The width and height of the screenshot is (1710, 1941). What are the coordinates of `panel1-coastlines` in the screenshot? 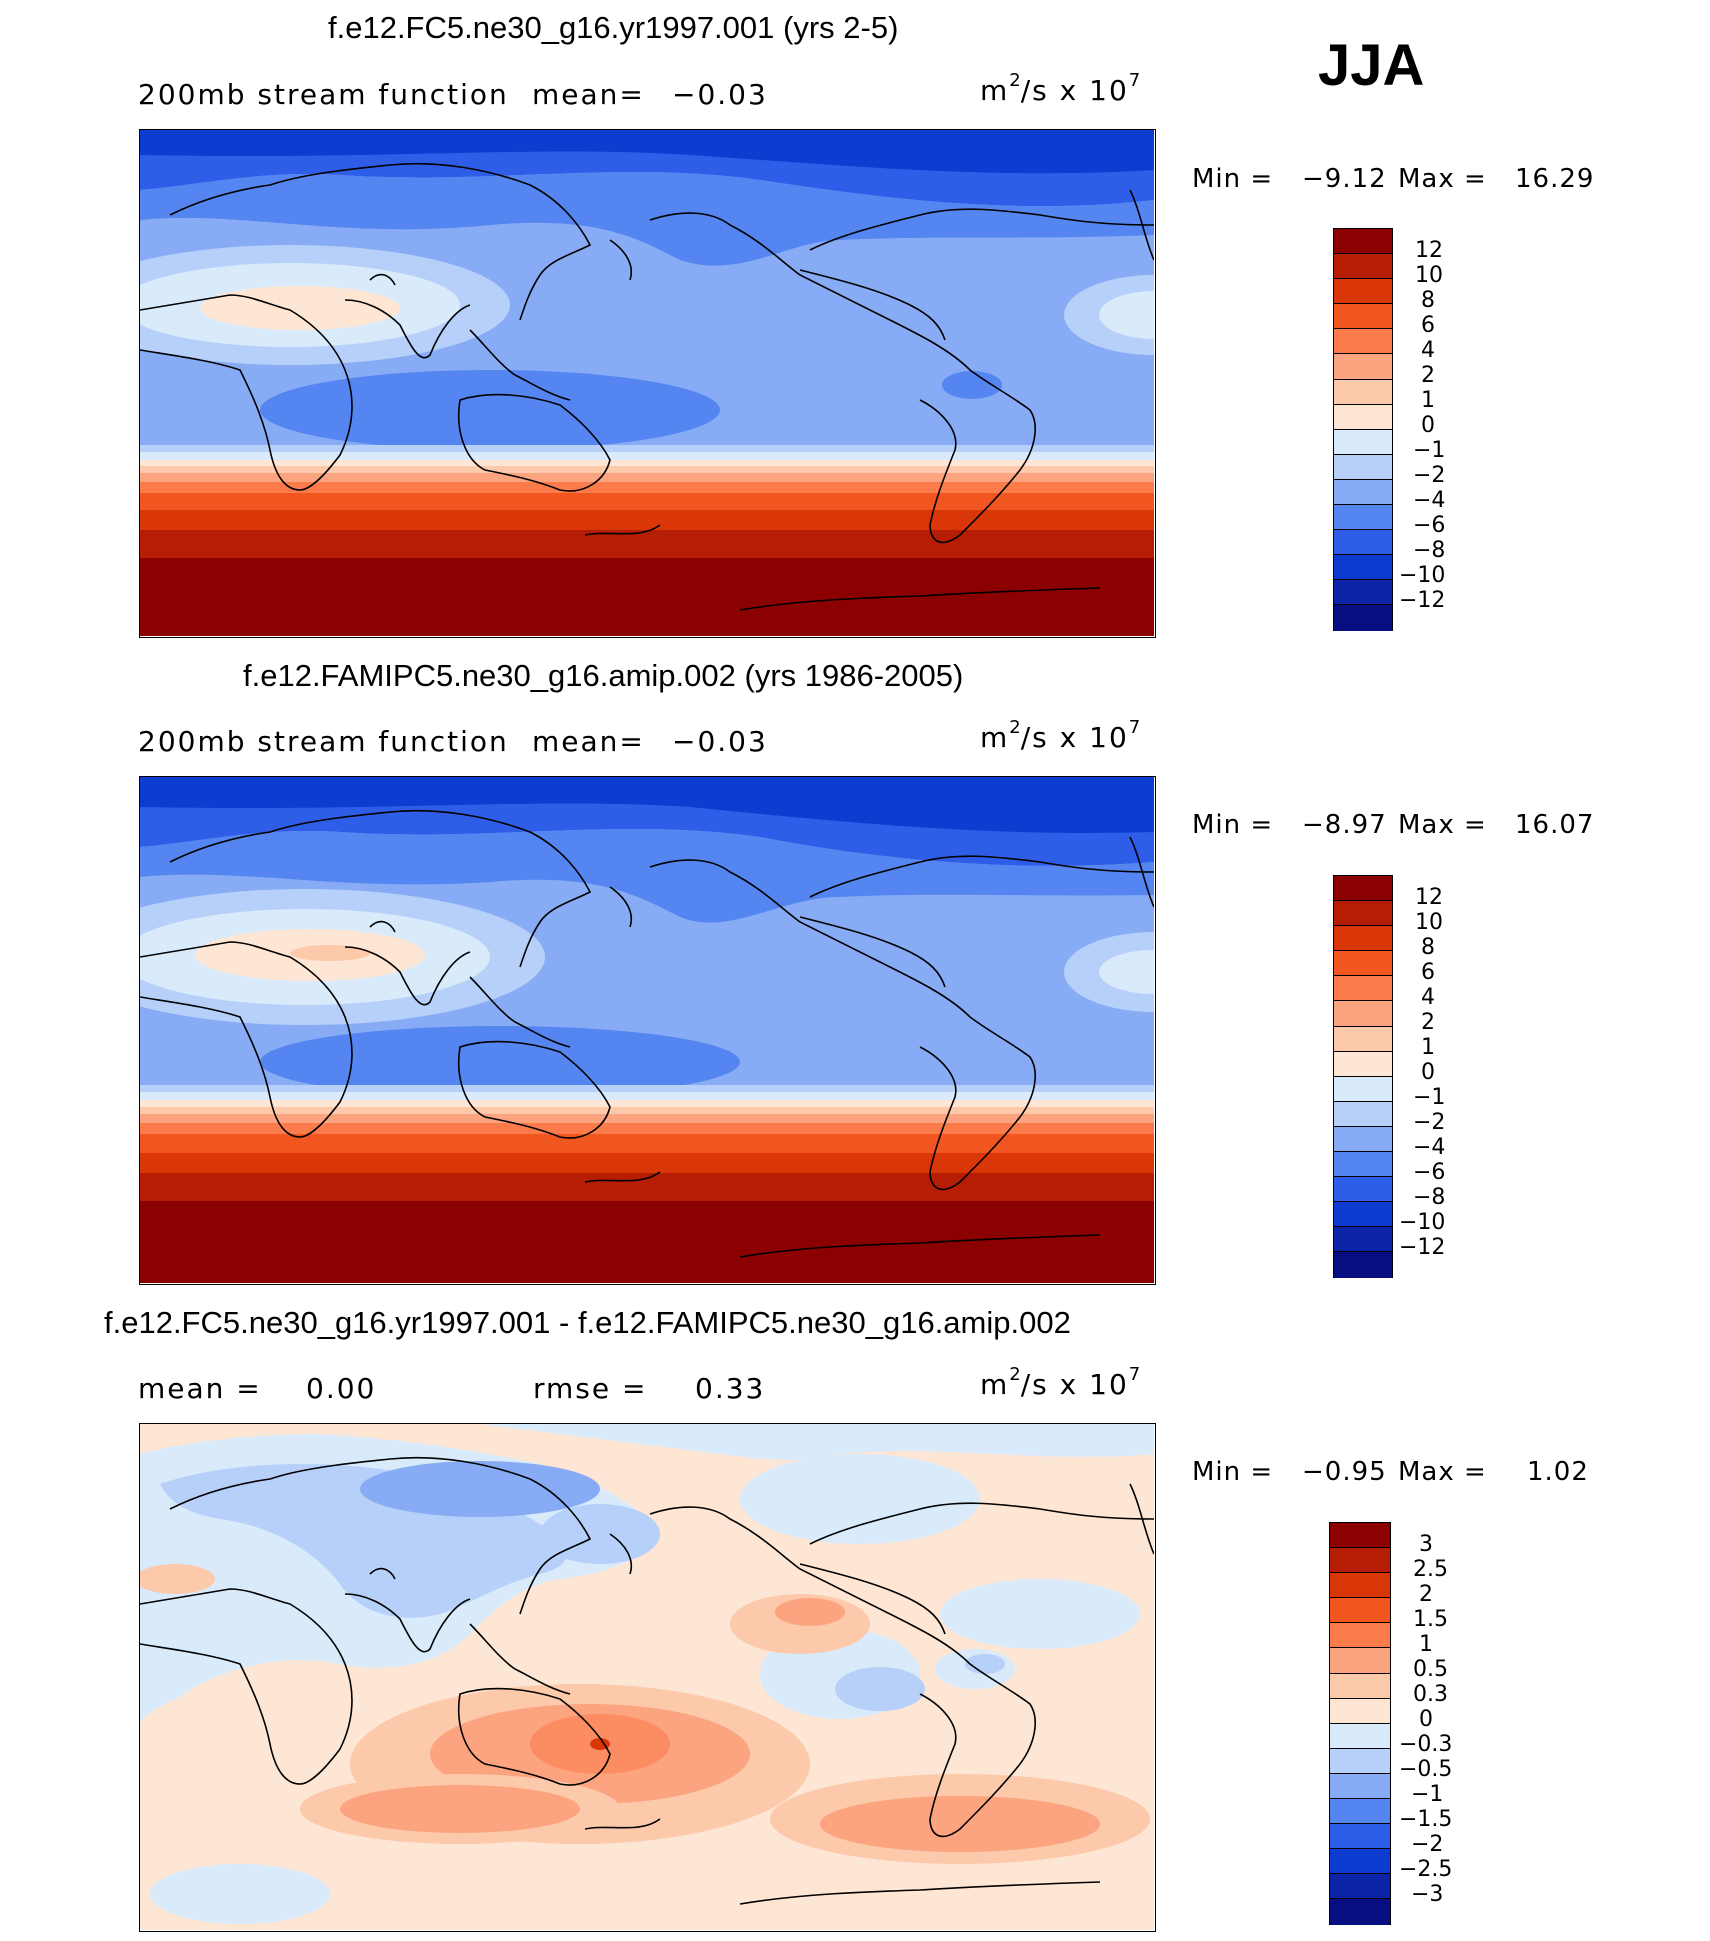 It's located at (647, 386).